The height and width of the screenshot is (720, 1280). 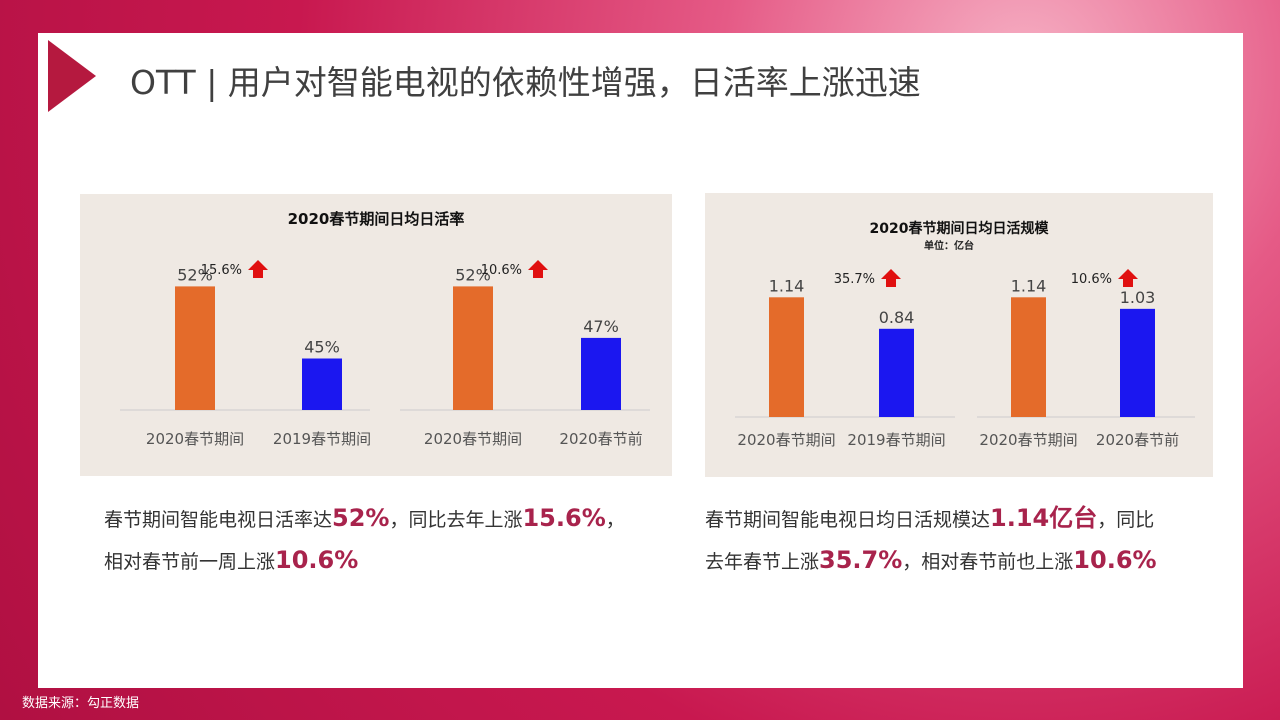 I want to click on data-label: 47%, so click(x=601, y=326).